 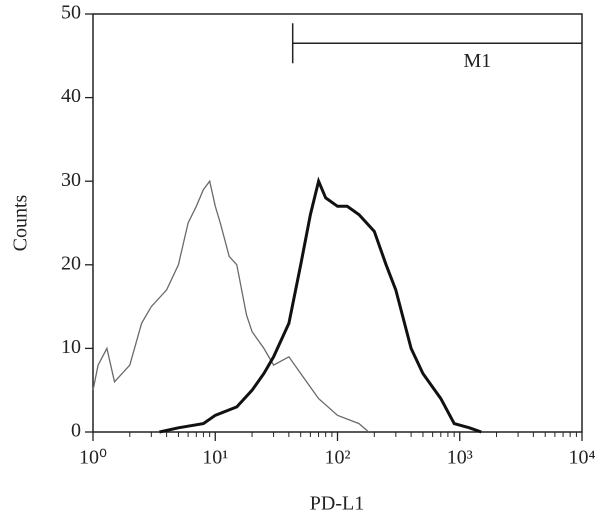 What do you see at coordinates (338, 458) in the screenshot?
I see `x-tick-label: 10²` at bounding box center [338, 458].